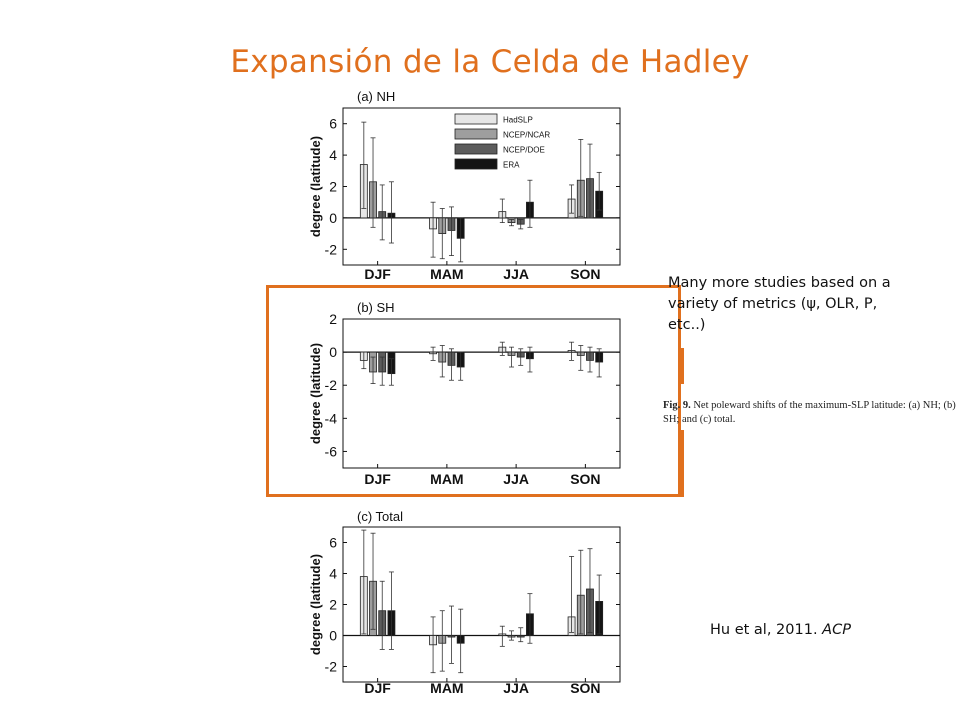 The width and height of the screenshot is (960, 720). I want to click on callout-connector-right, so click(682, 366).